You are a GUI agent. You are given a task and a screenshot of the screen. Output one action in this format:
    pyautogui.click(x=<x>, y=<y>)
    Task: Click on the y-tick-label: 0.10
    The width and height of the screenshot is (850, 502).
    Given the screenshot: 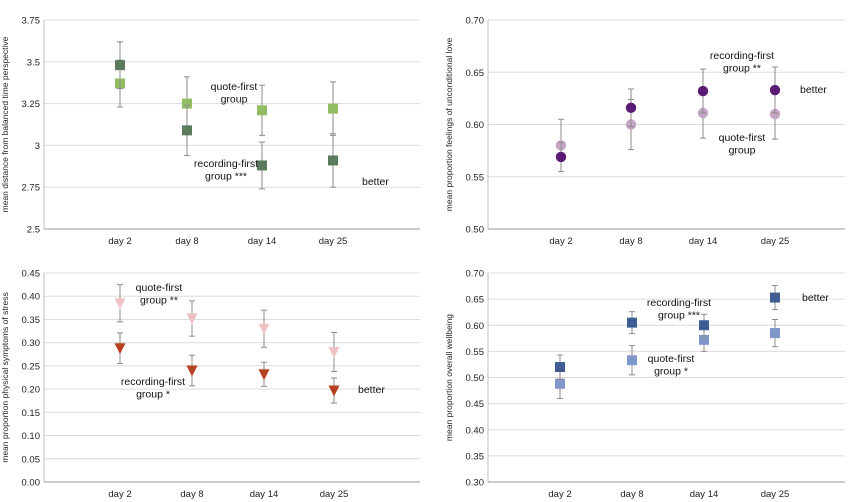 What is the action you would take?
    pyautogui.click(x=31, y=436)
    